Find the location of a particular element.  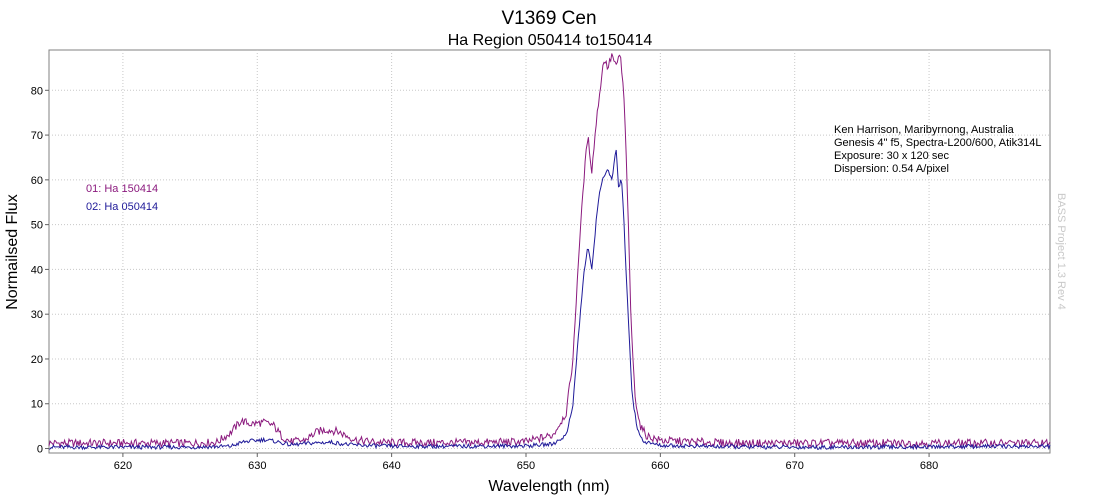

x-tick-label: 680 is located at coordinates (929, 466).